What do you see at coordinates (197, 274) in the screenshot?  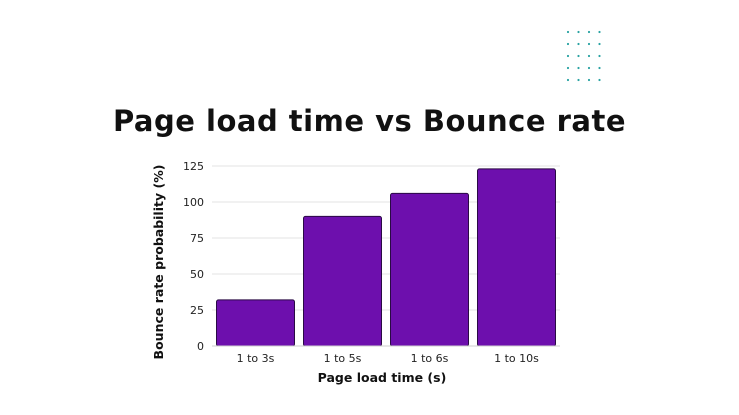 I see `y-tick-label: 50` at bounding box center [197, 274].